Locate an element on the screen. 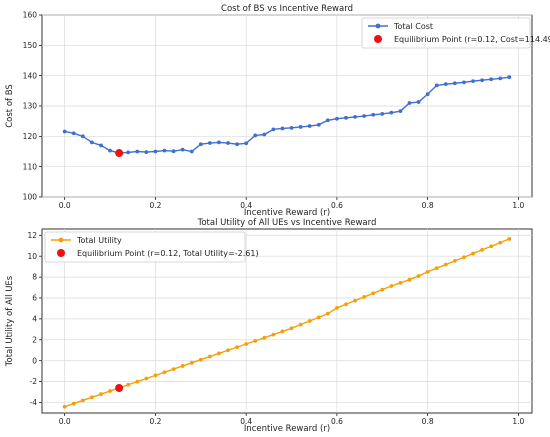  cost-y-ticks: 100 110 120 130 140 150 160 is located at coordinates (32, 106).